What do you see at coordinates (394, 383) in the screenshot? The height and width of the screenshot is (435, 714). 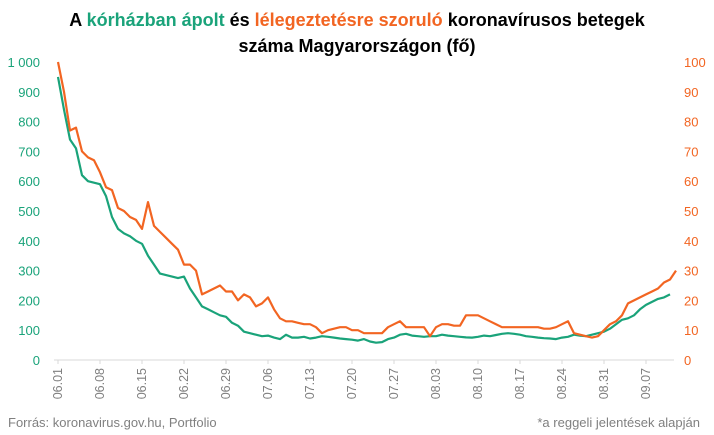 I see `x-tick-label: 07.27` at bounding box center [394, 383].